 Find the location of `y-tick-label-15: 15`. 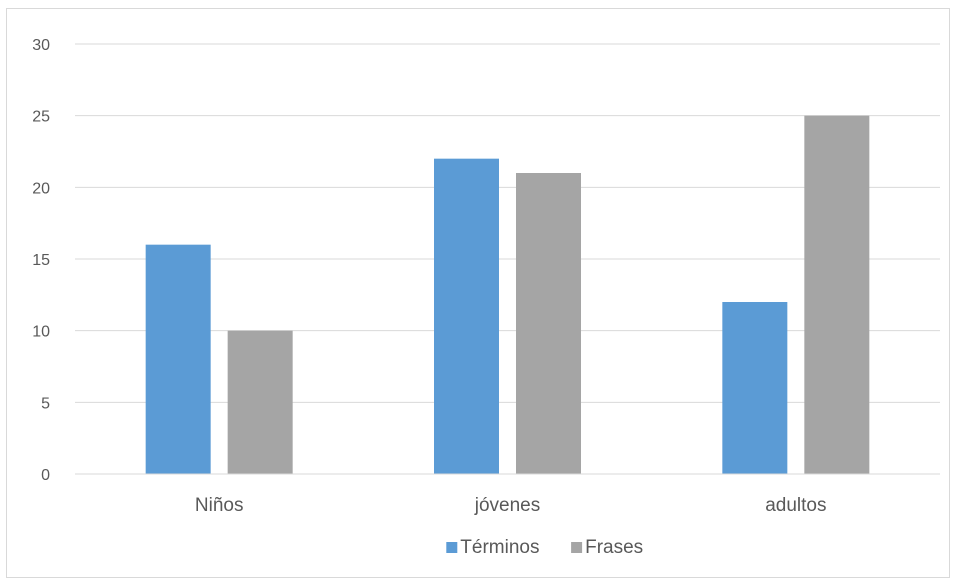

y-tick-label-15: 15 is located at coordinates (41, 260).